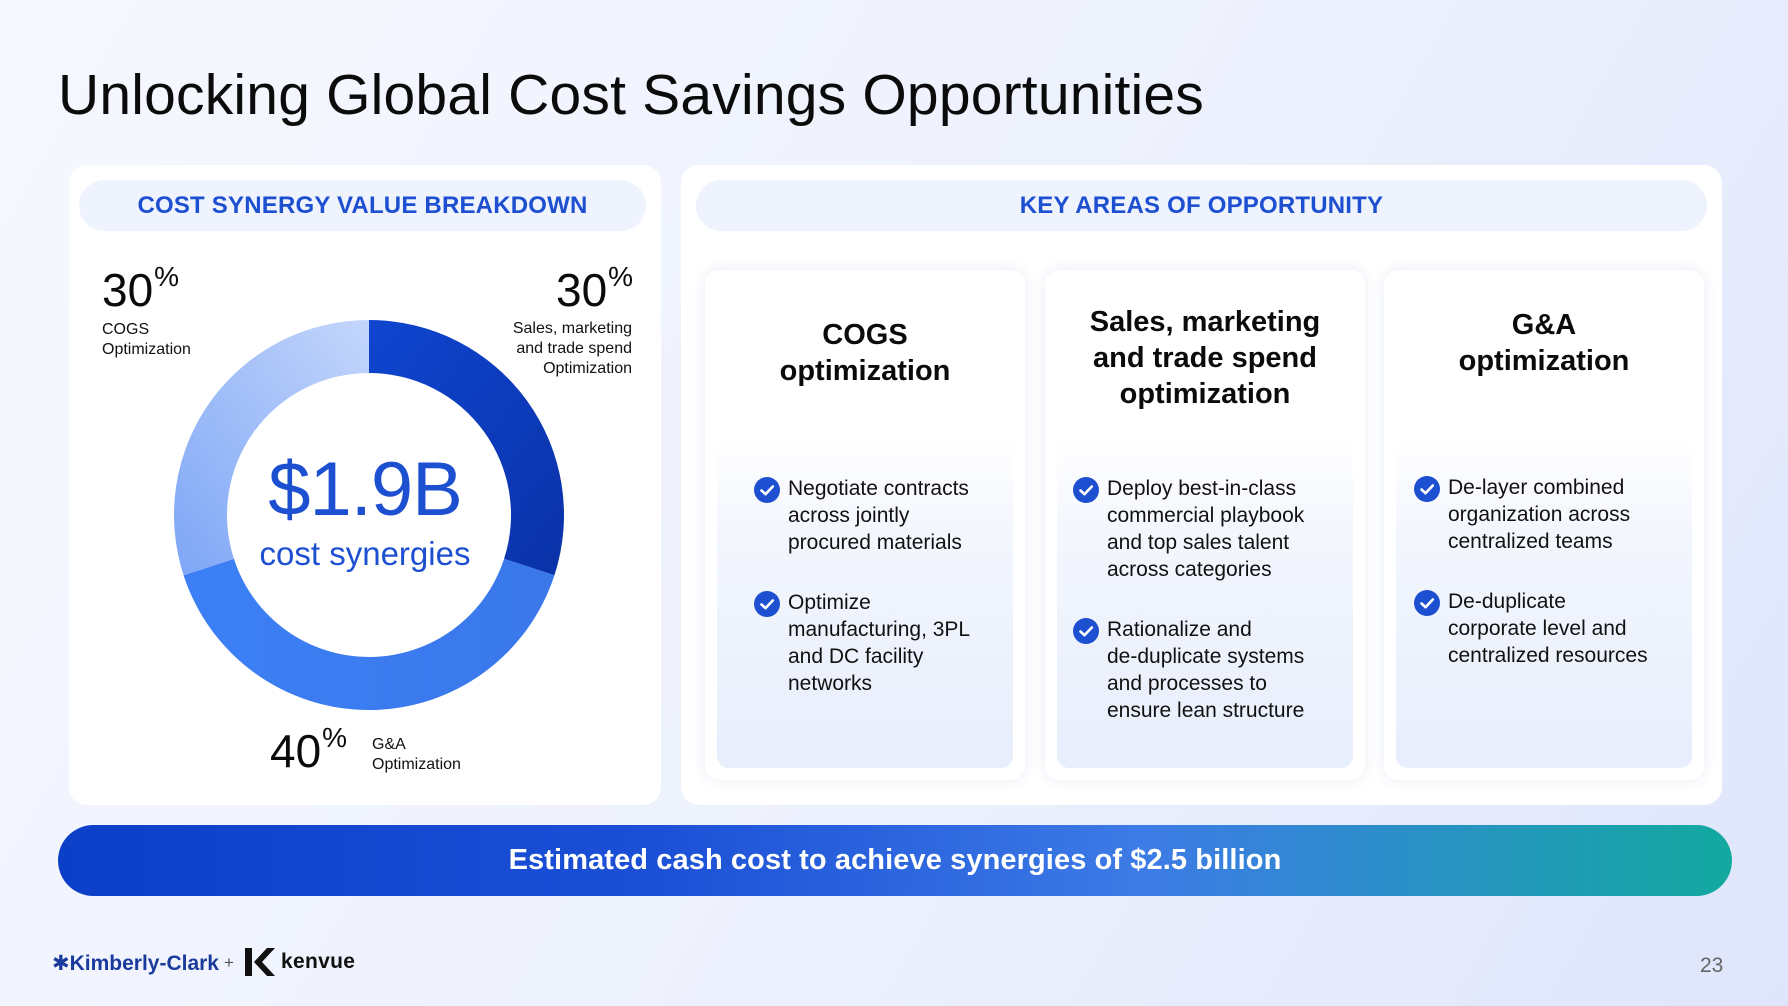  I want to click on cogs-segment-label: COGS Optimization, so click(146, 340).